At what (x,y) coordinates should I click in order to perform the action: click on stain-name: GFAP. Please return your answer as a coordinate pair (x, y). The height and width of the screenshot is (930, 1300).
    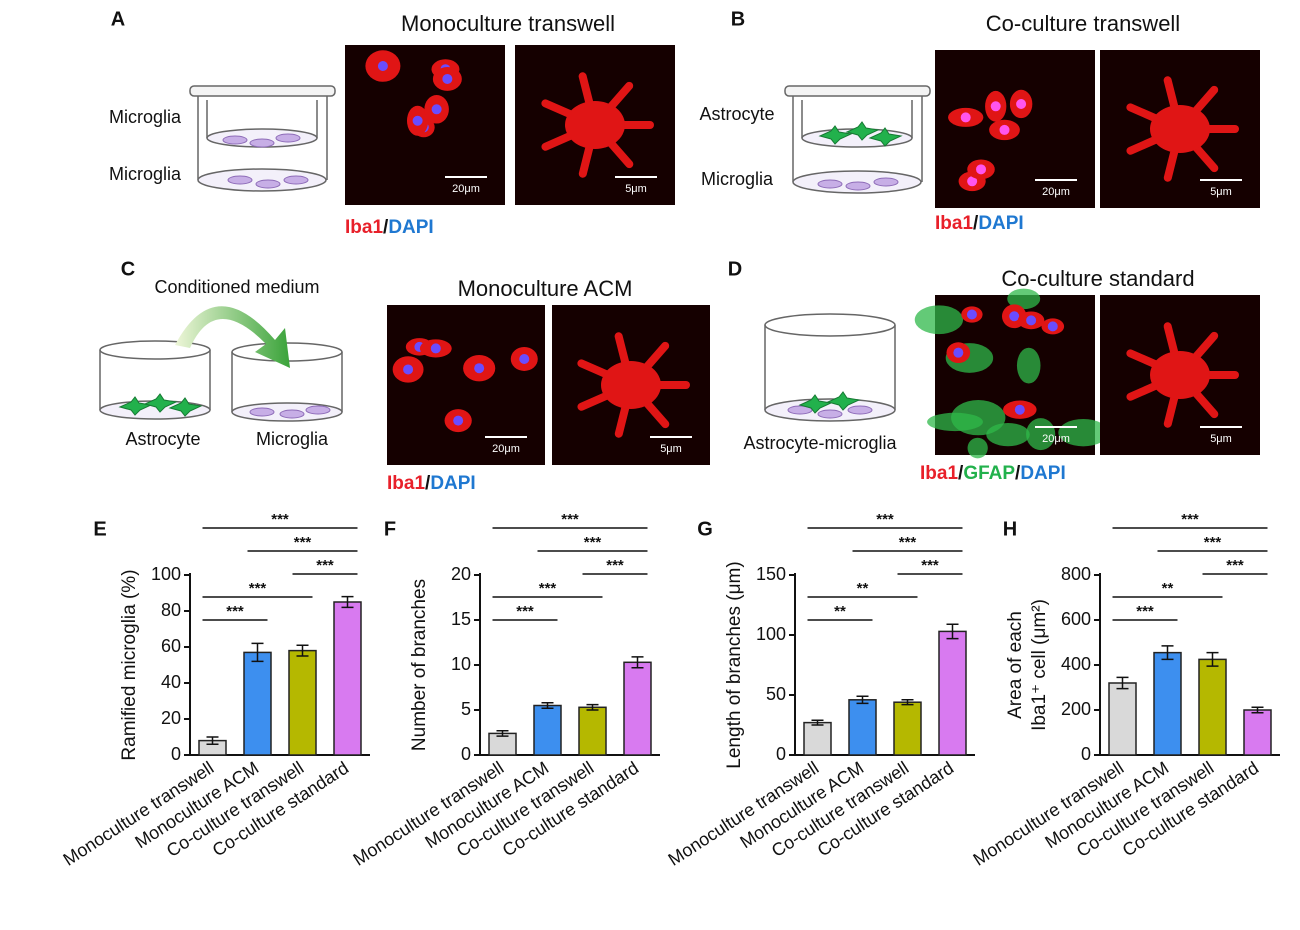
    Looking at the image, I should click on (989, 473).